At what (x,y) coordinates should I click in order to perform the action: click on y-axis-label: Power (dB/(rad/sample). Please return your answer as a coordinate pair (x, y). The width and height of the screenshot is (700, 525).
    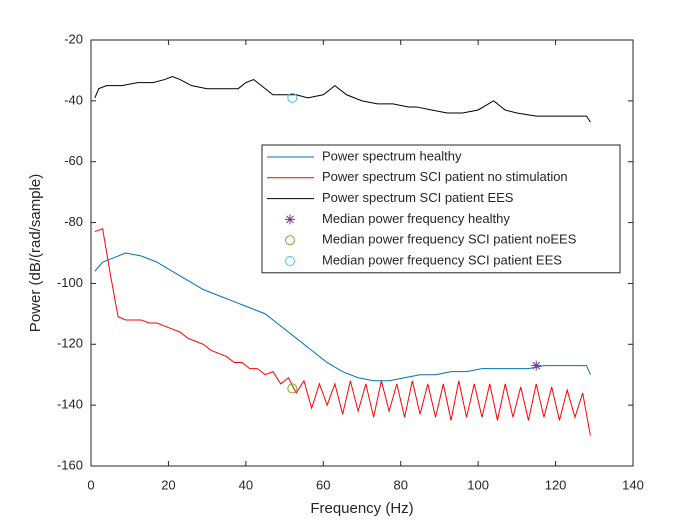
    Looking at the image, I should click on (35, 253).